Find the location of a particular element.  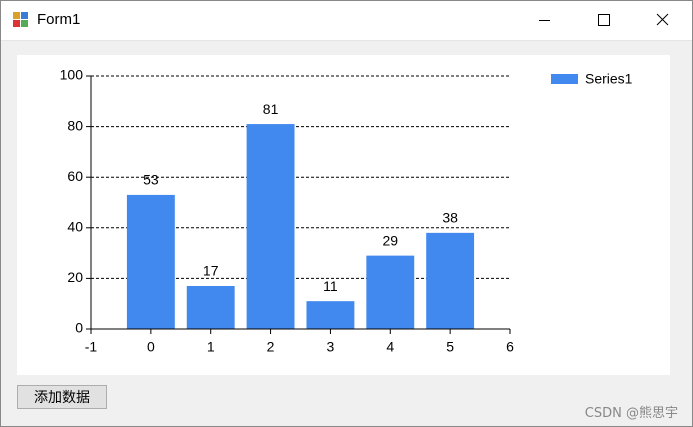

legend-swatch is located at coordinates (564, 79).